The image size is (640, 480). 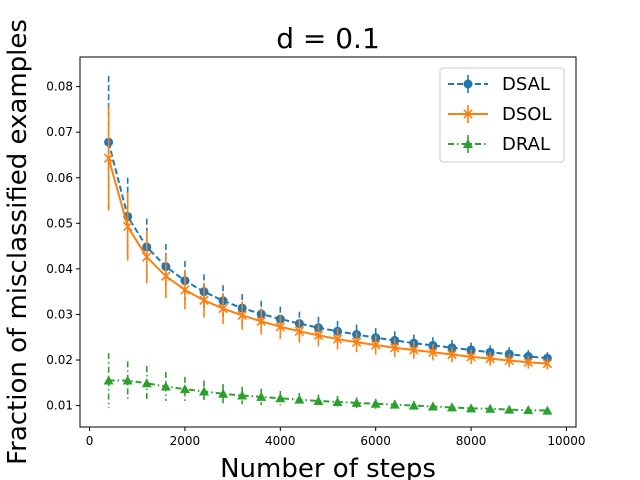 What do you see at coordinates (328, 467) in the screenshot?
I see `x-axis-label: Number of steps` at bounding box center [328, 467].